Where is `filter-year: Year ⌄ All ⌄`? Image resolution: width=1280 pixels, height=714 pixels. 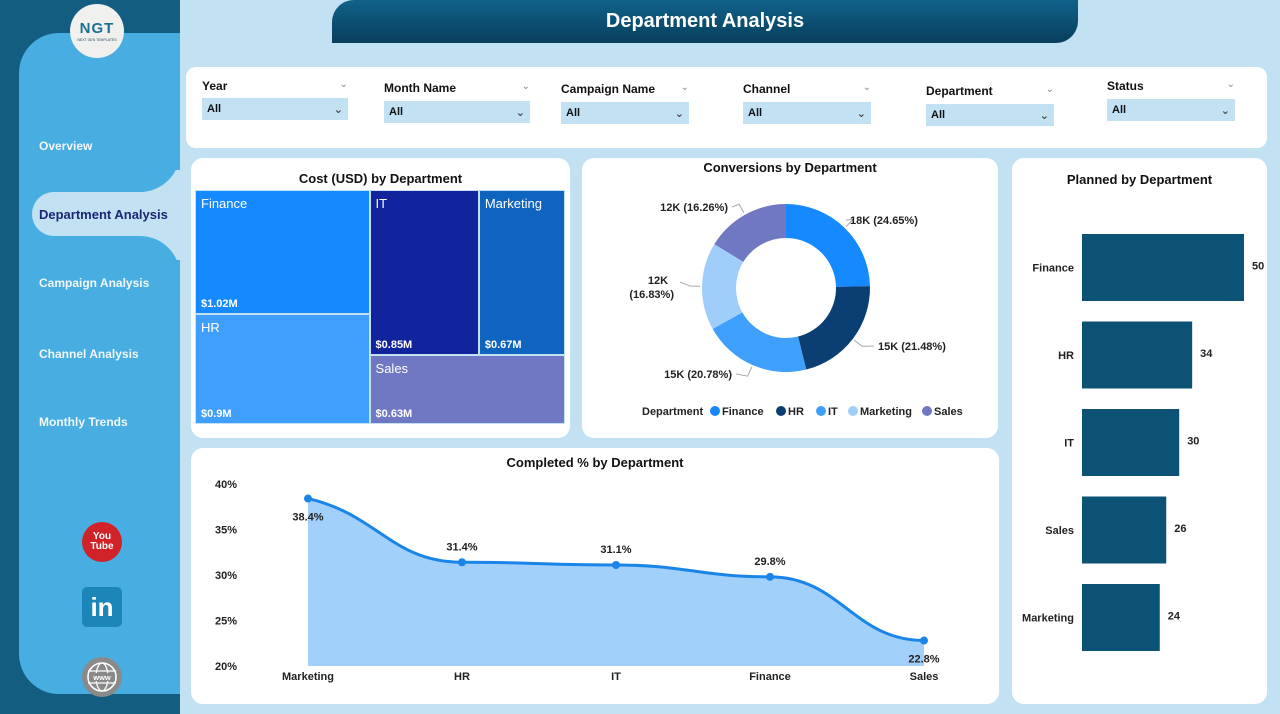 filter-year: Year ⌄ All ⌄ is located at coordinates (275, 99).